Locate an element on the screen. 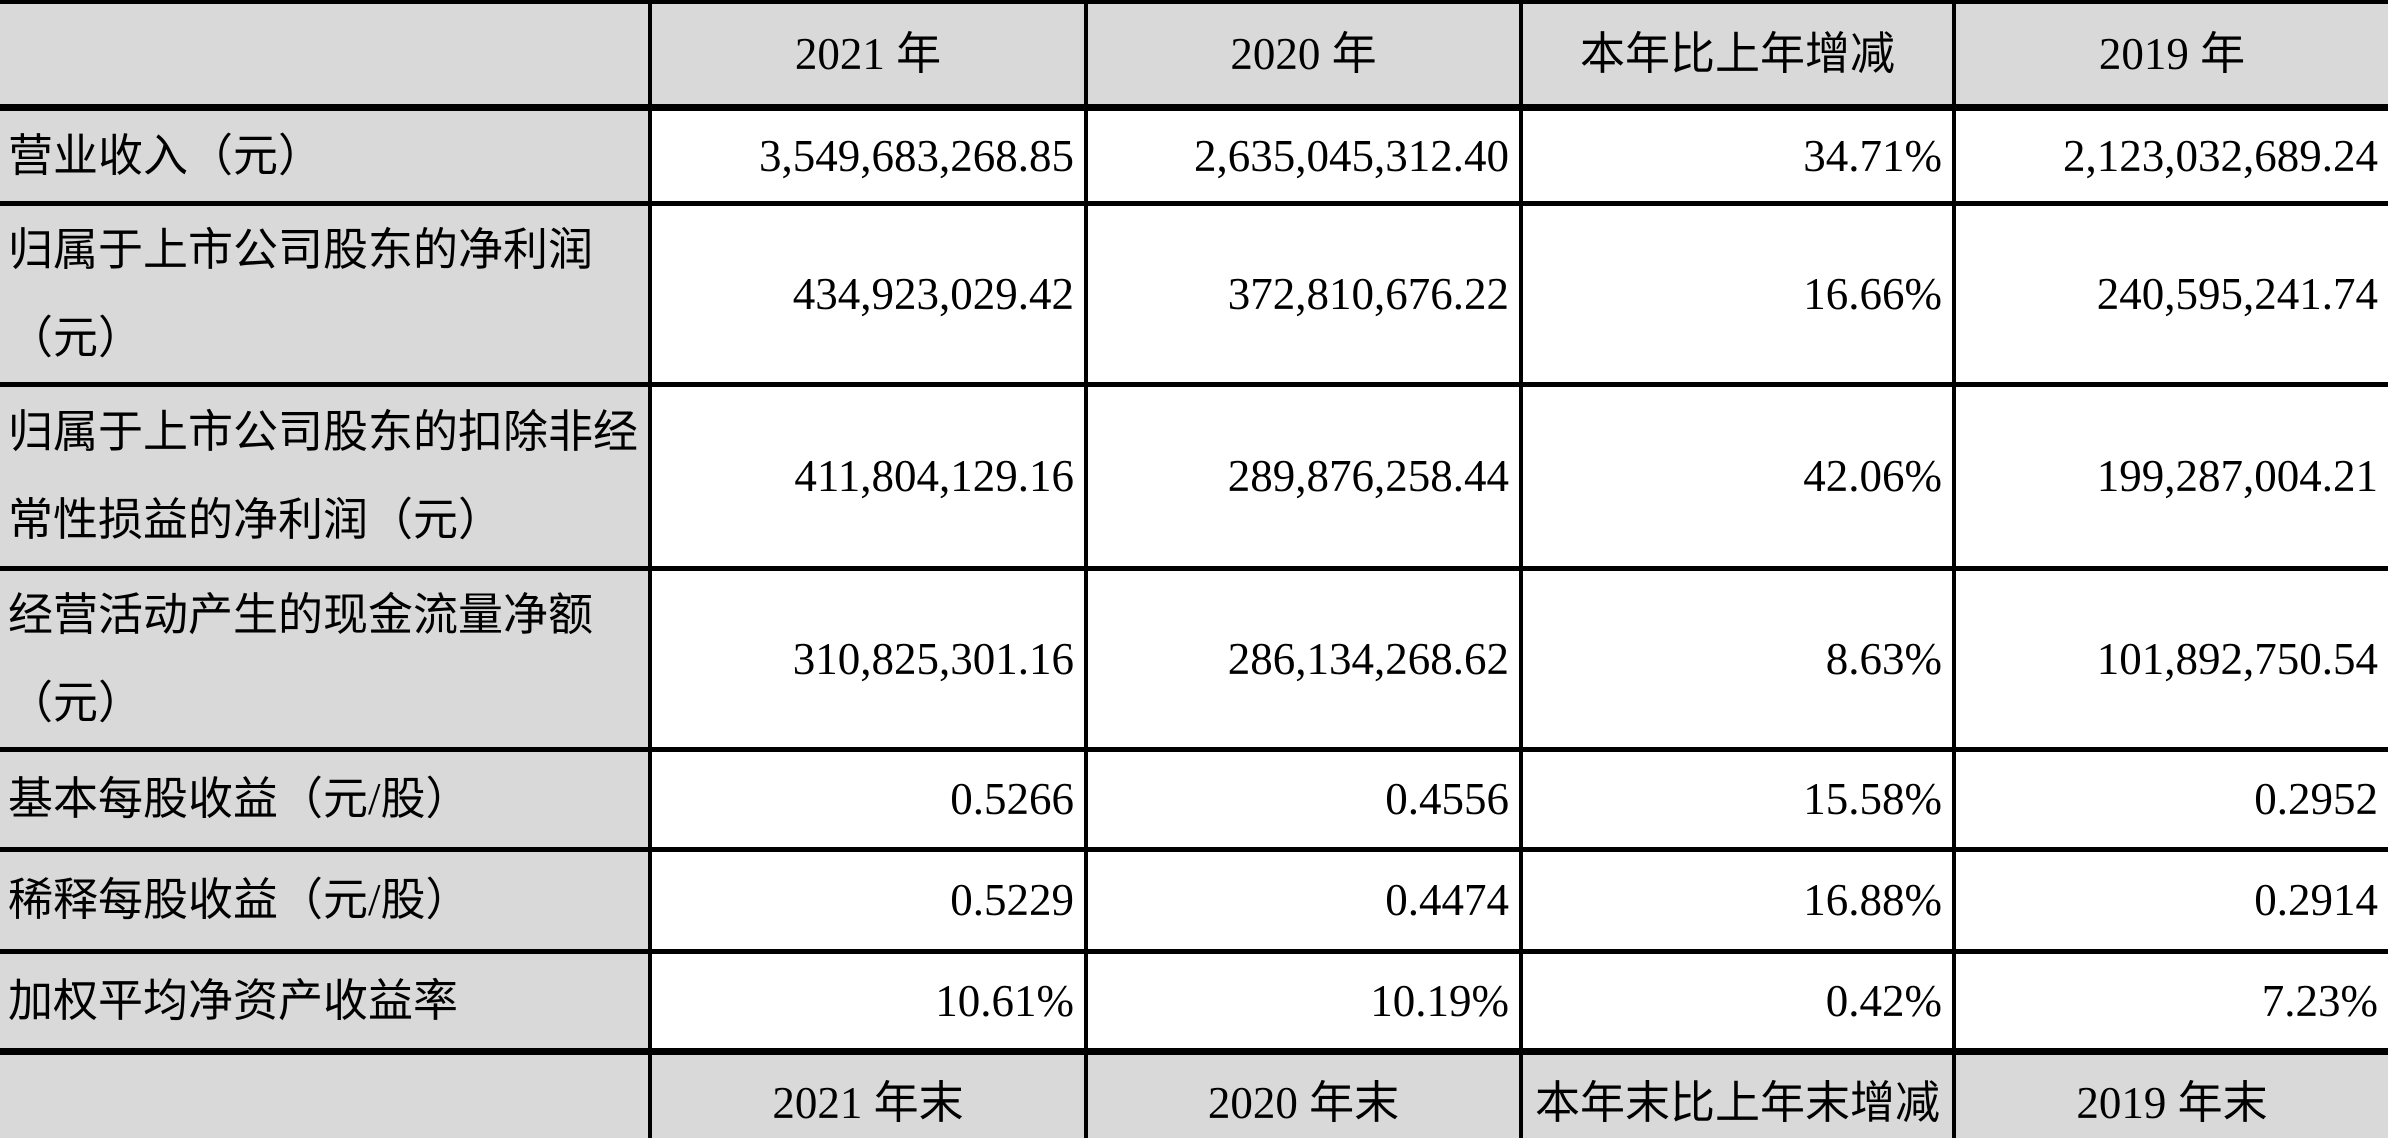 The height and width of the screenshot is (1138, 2388). cell-change: 16.88% is located at coordinates (1737, 900).